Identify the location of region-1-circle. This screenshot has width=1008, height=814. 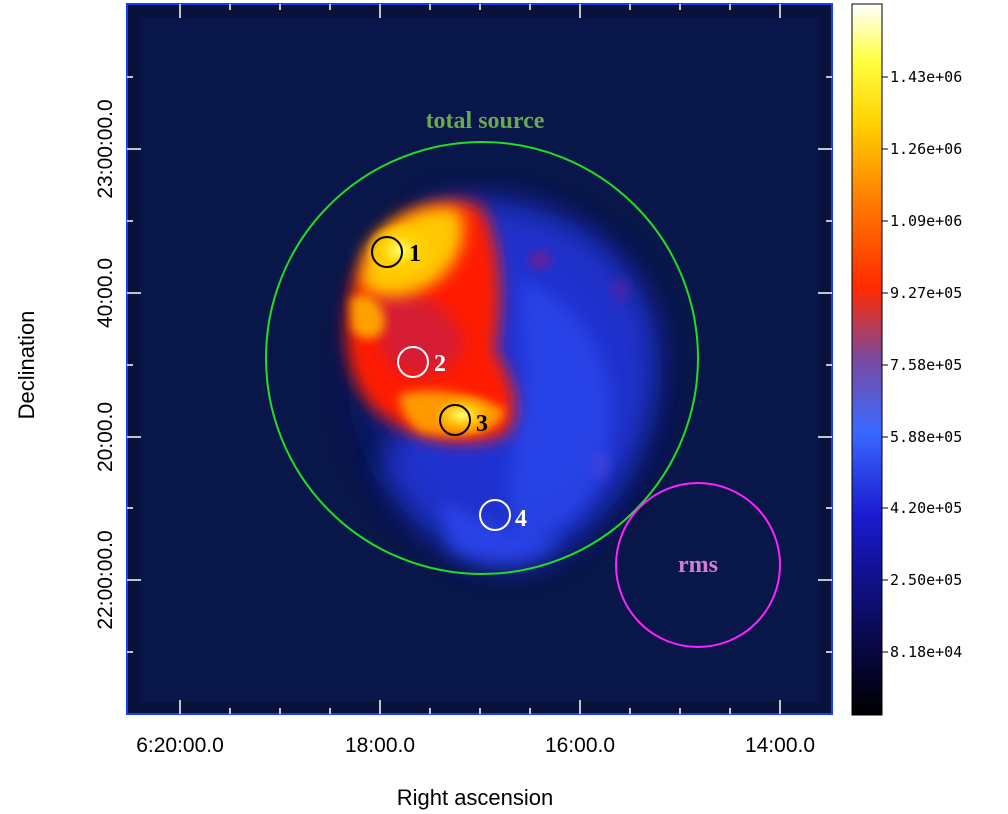
(387, 252).